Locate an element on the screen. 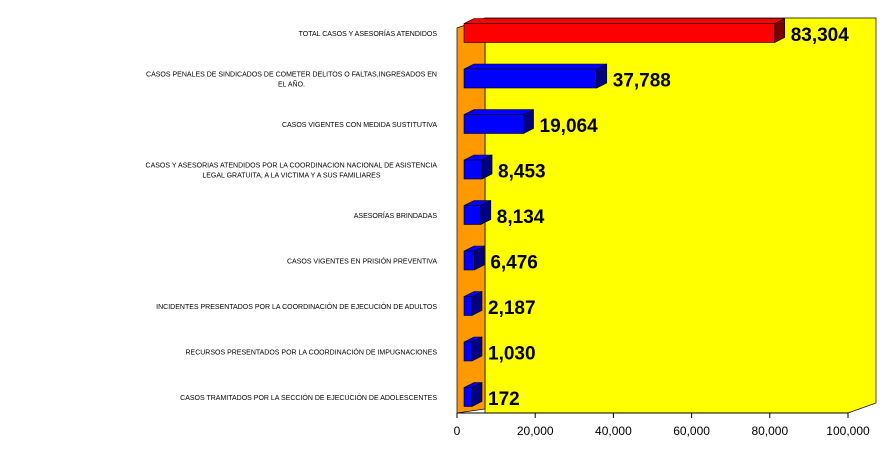 Image resolution: width=888 pixels, height=455 pixels. x-tick-label: 40,000 is located at coordinates (613, 431).